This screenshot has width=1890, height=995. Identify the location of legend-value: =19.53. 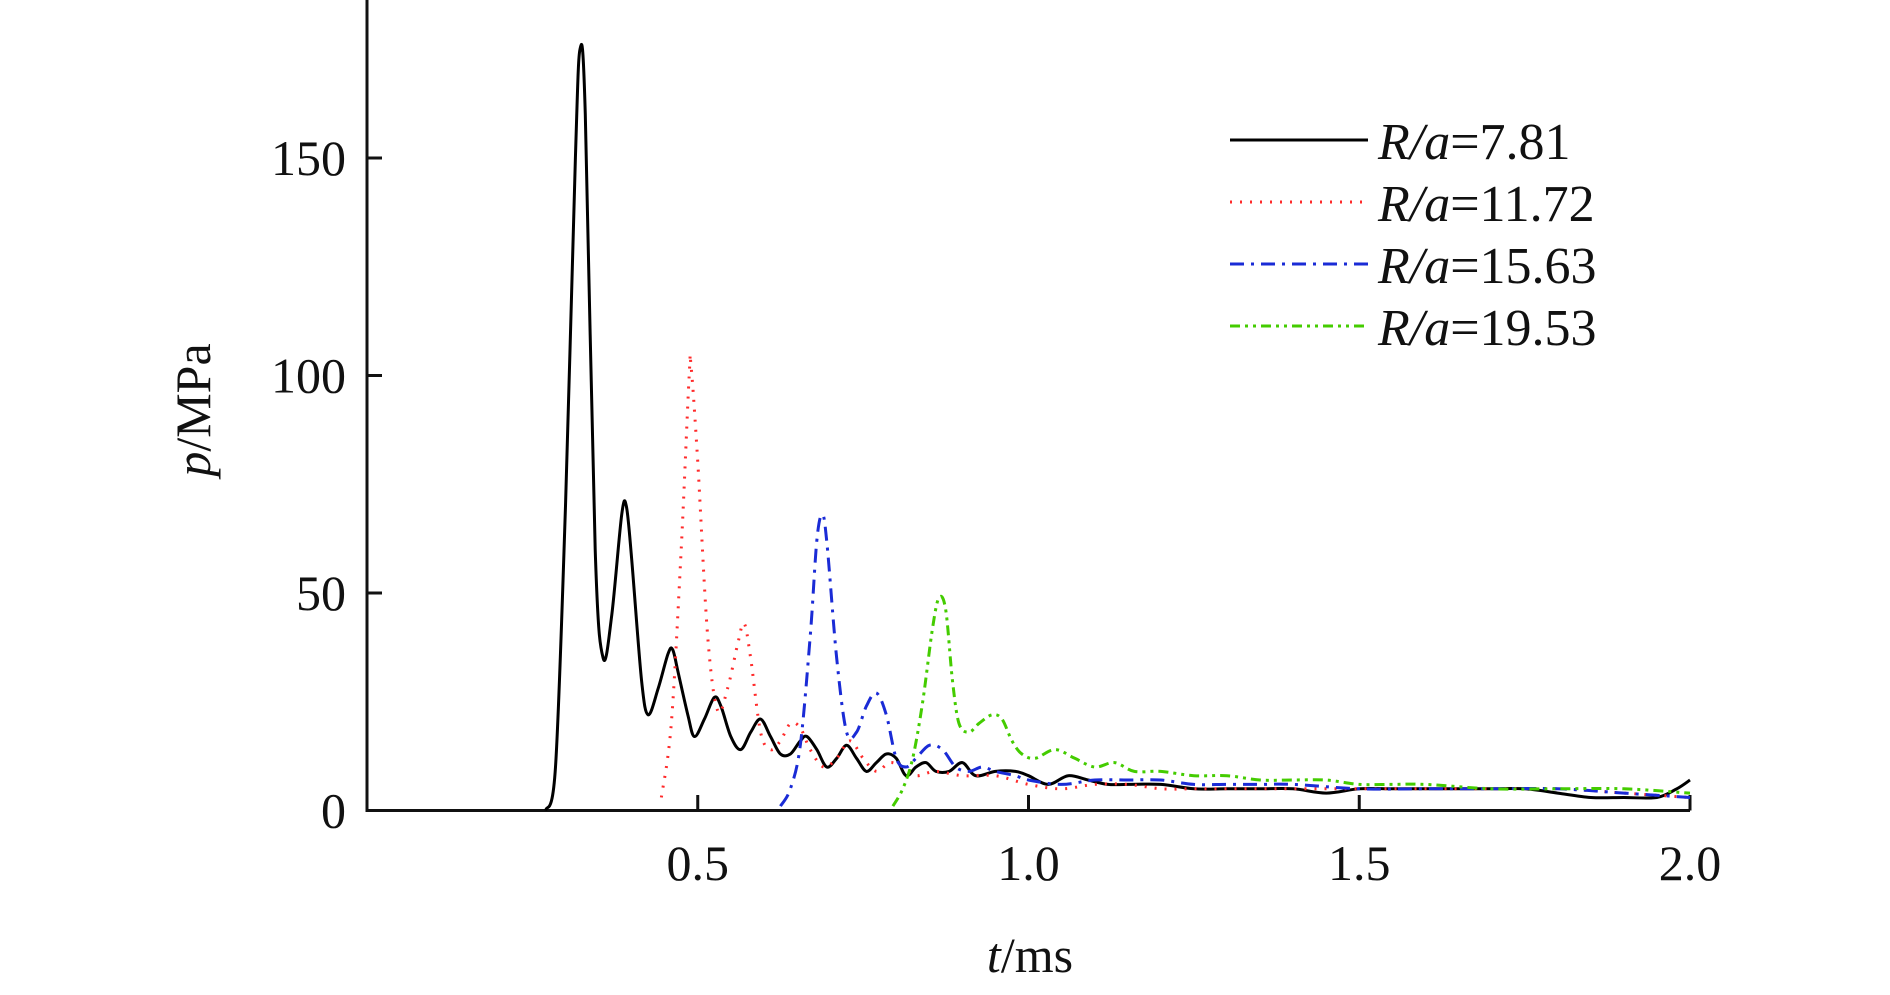
(1523, 328).